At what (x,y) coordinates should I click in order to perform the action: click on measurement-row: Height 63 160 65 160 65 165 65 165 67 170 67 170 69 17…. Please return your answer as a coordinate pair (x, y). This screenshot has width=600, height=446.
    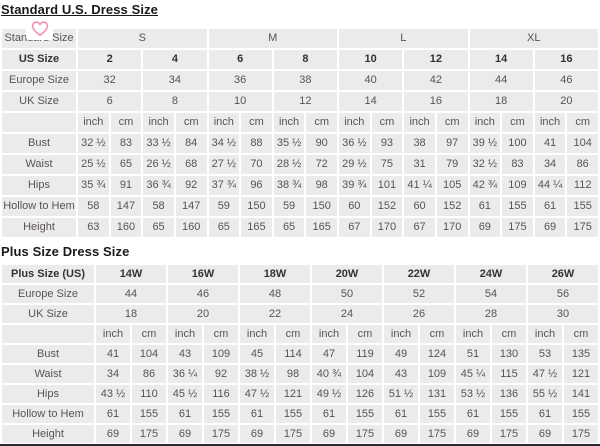
    Looking at the image, I should click on (300, 227).